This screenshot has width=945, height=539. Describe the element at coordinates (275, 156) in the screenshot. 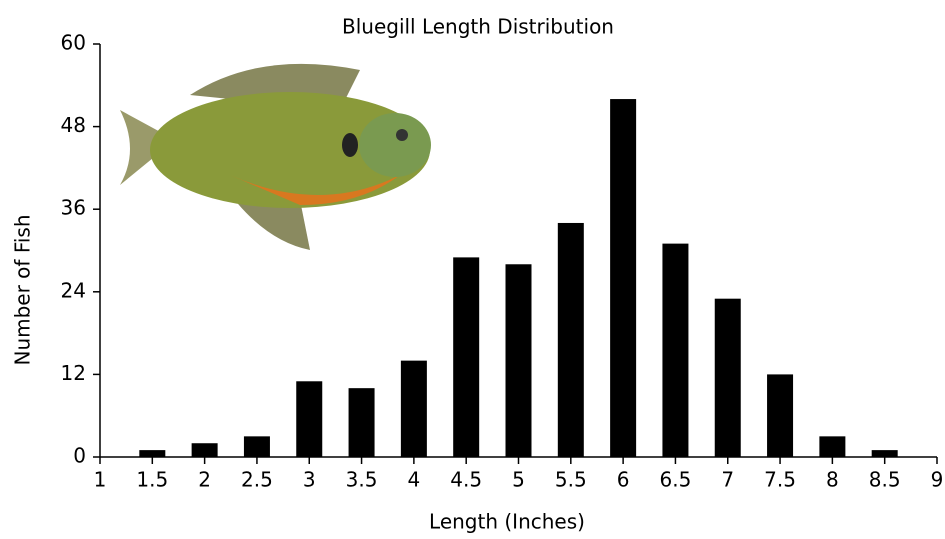

I see `fish-illustration` at that location.